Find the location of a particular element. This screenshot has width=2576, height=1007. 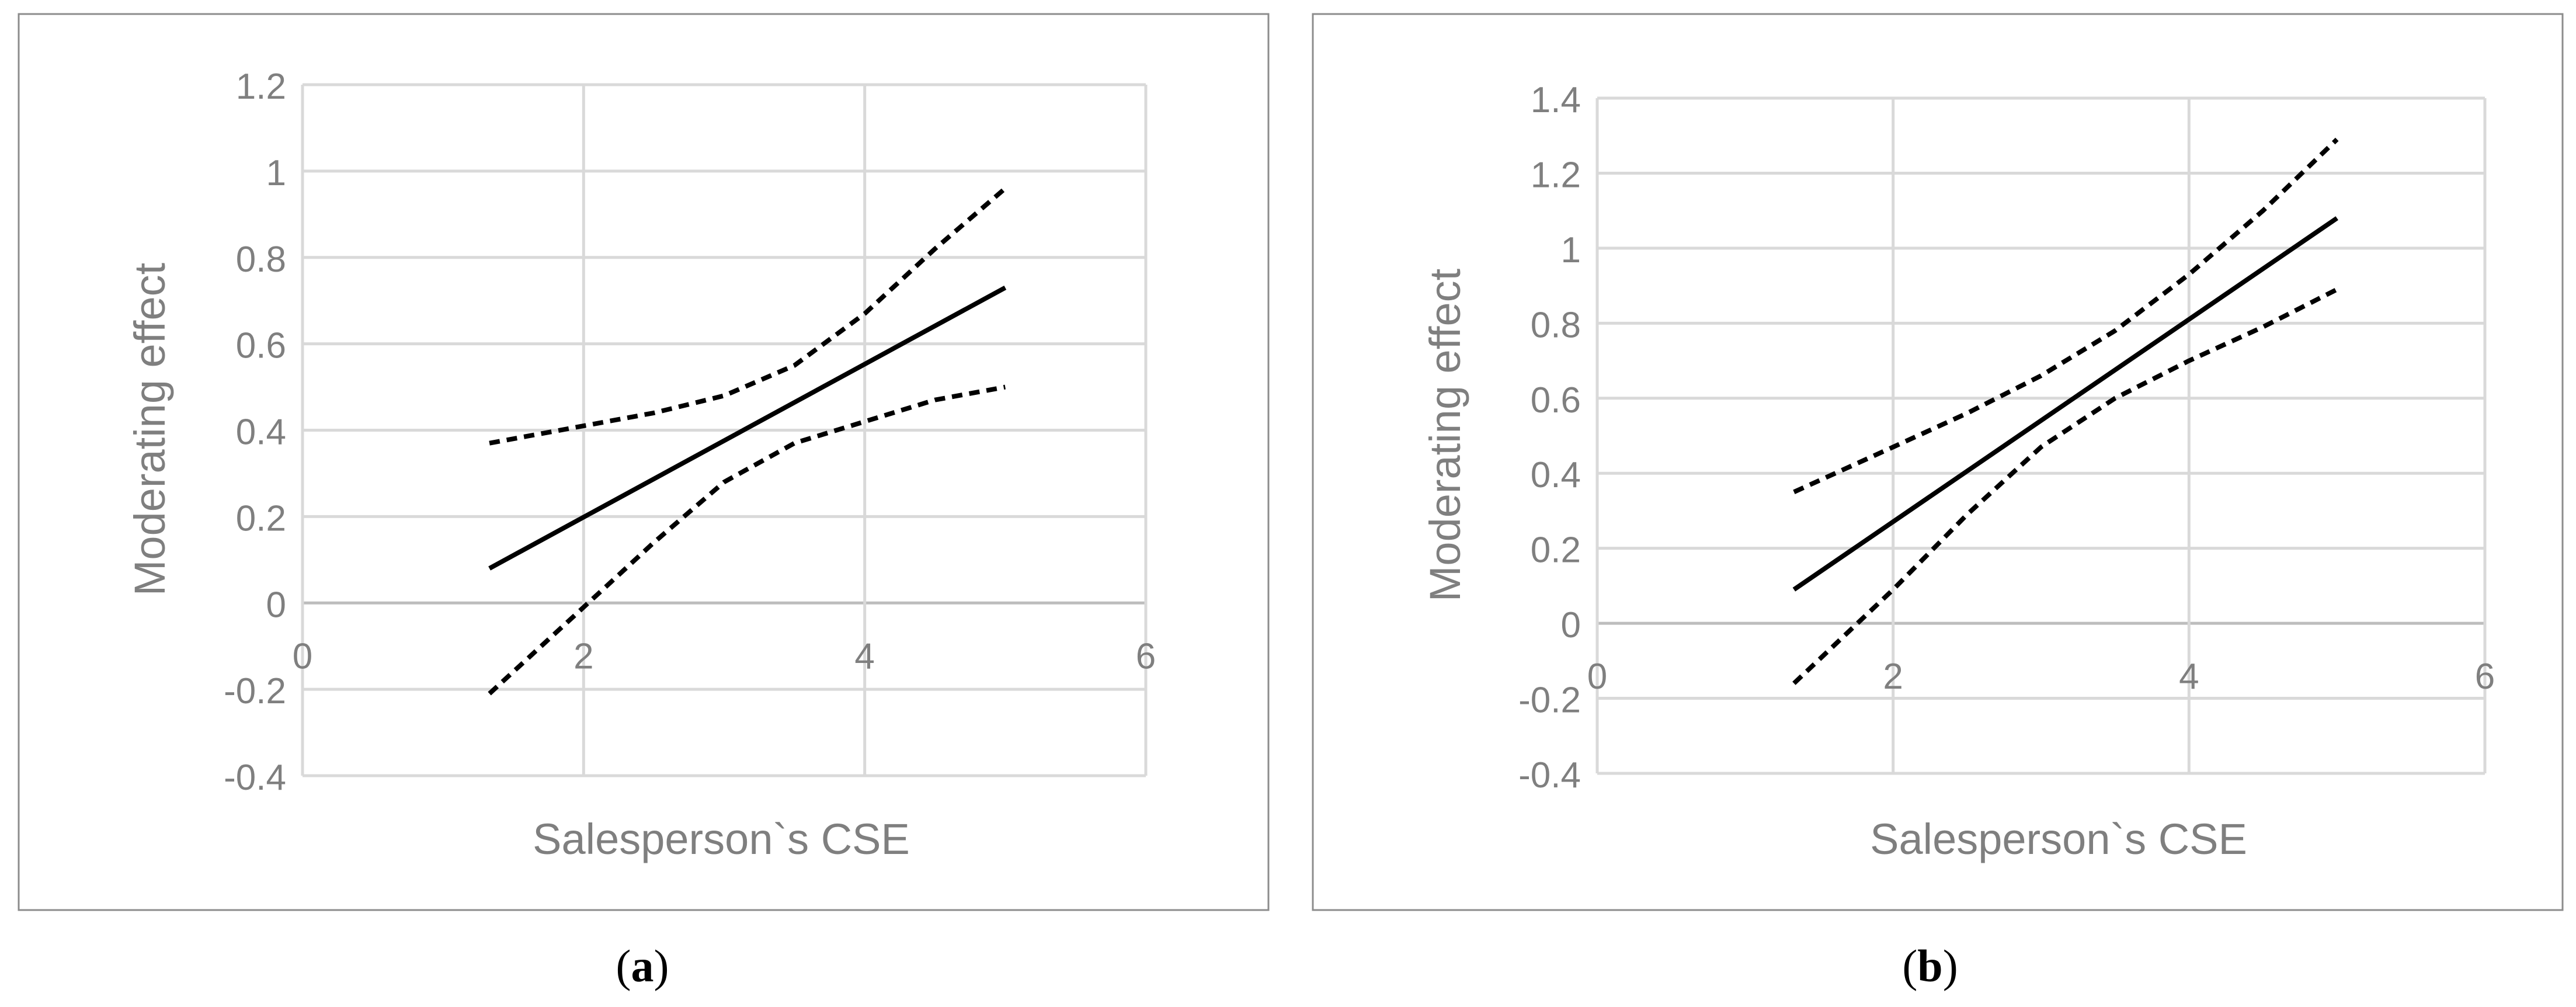

y-tick-label-b: 0.4 is located at coordinates (1556, 475).